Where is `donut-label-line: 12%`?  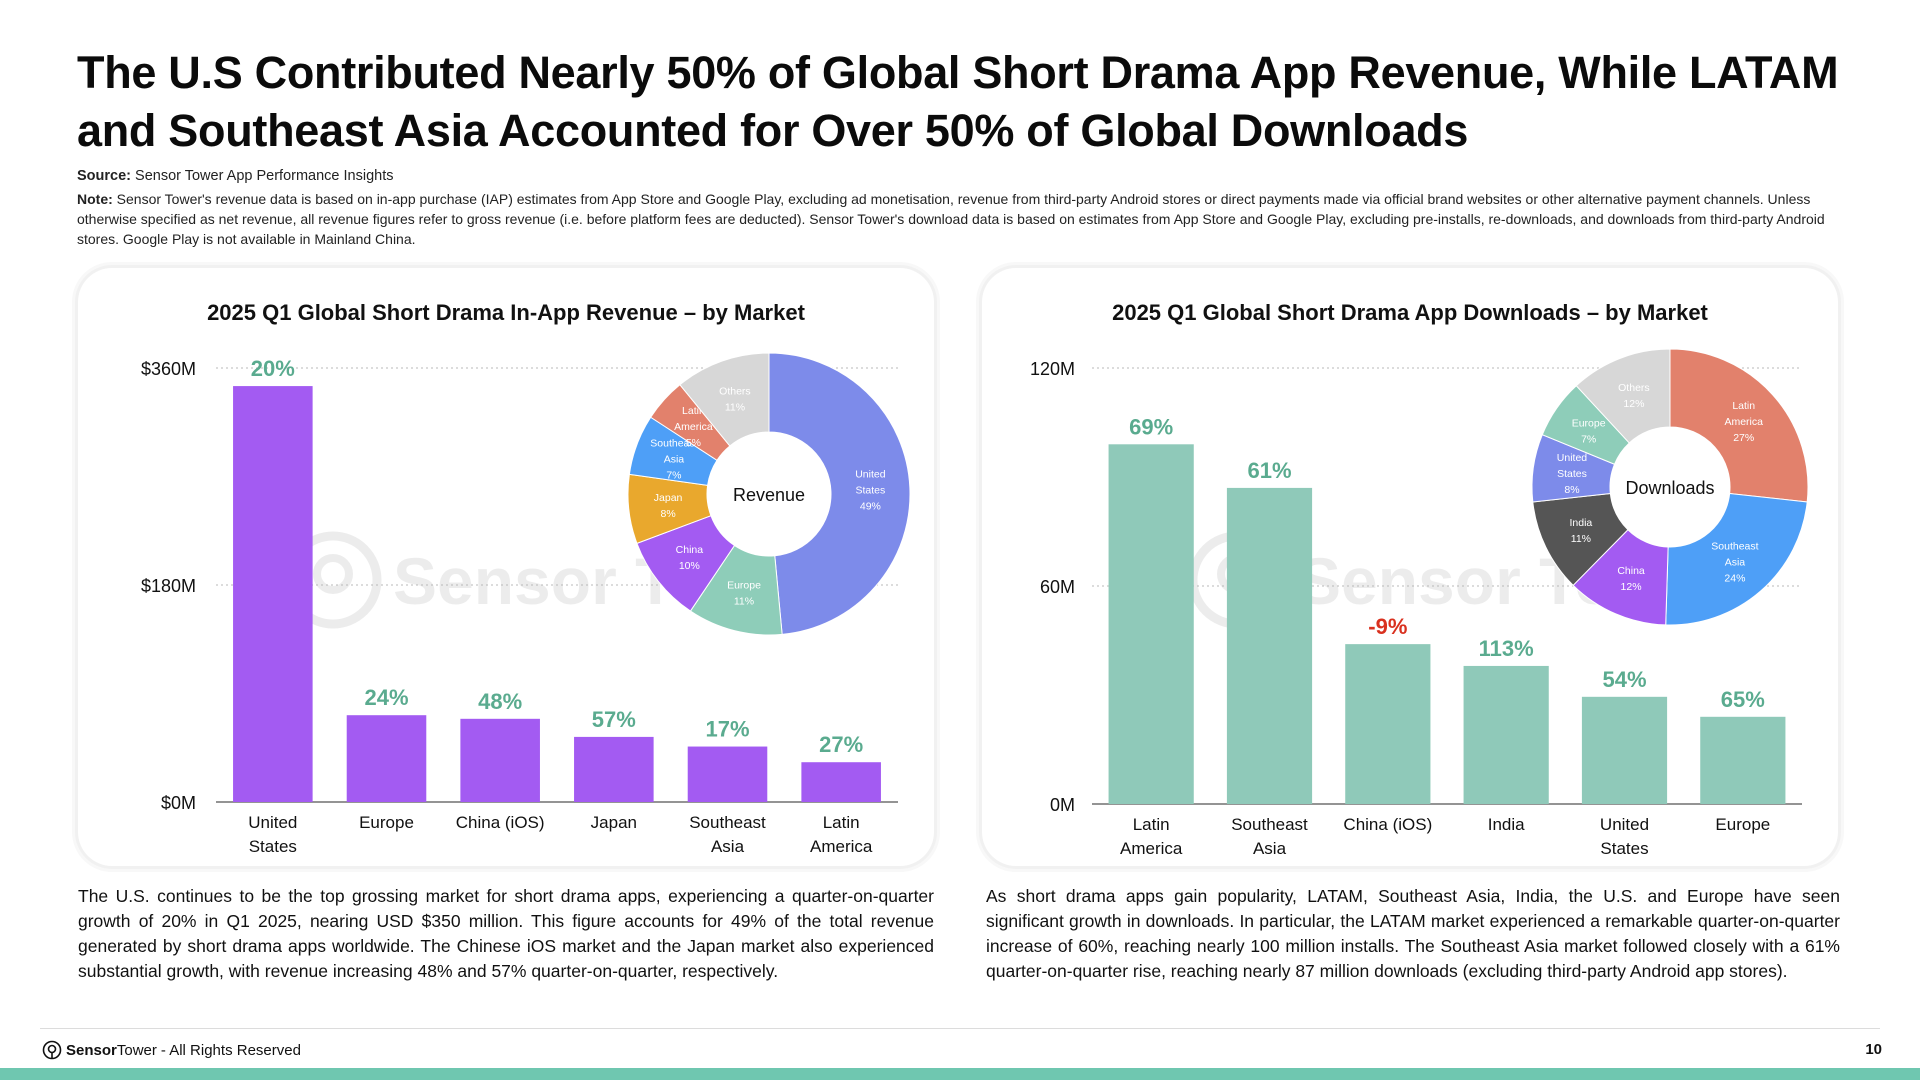 donut-label-line: 12% is located at coordinates (1633, 404).